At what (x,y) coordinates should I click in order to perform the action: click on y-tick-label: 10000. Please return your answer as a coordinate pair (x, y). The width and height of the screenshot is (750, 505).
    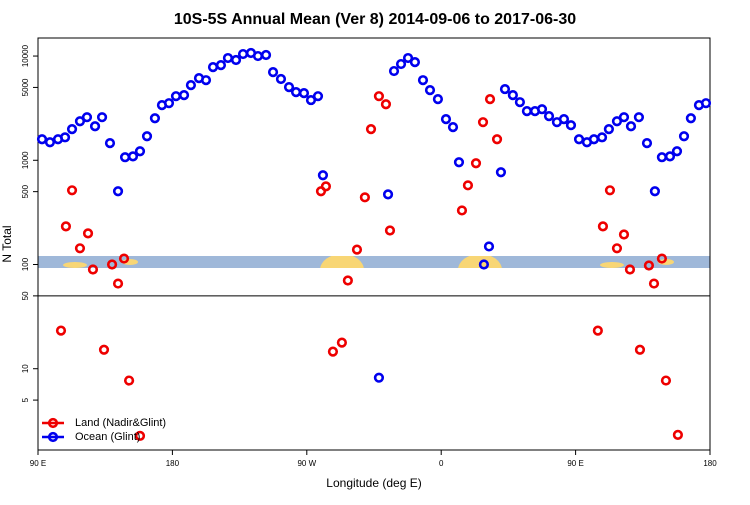
    Looking at the image, I should click on (25, 55).